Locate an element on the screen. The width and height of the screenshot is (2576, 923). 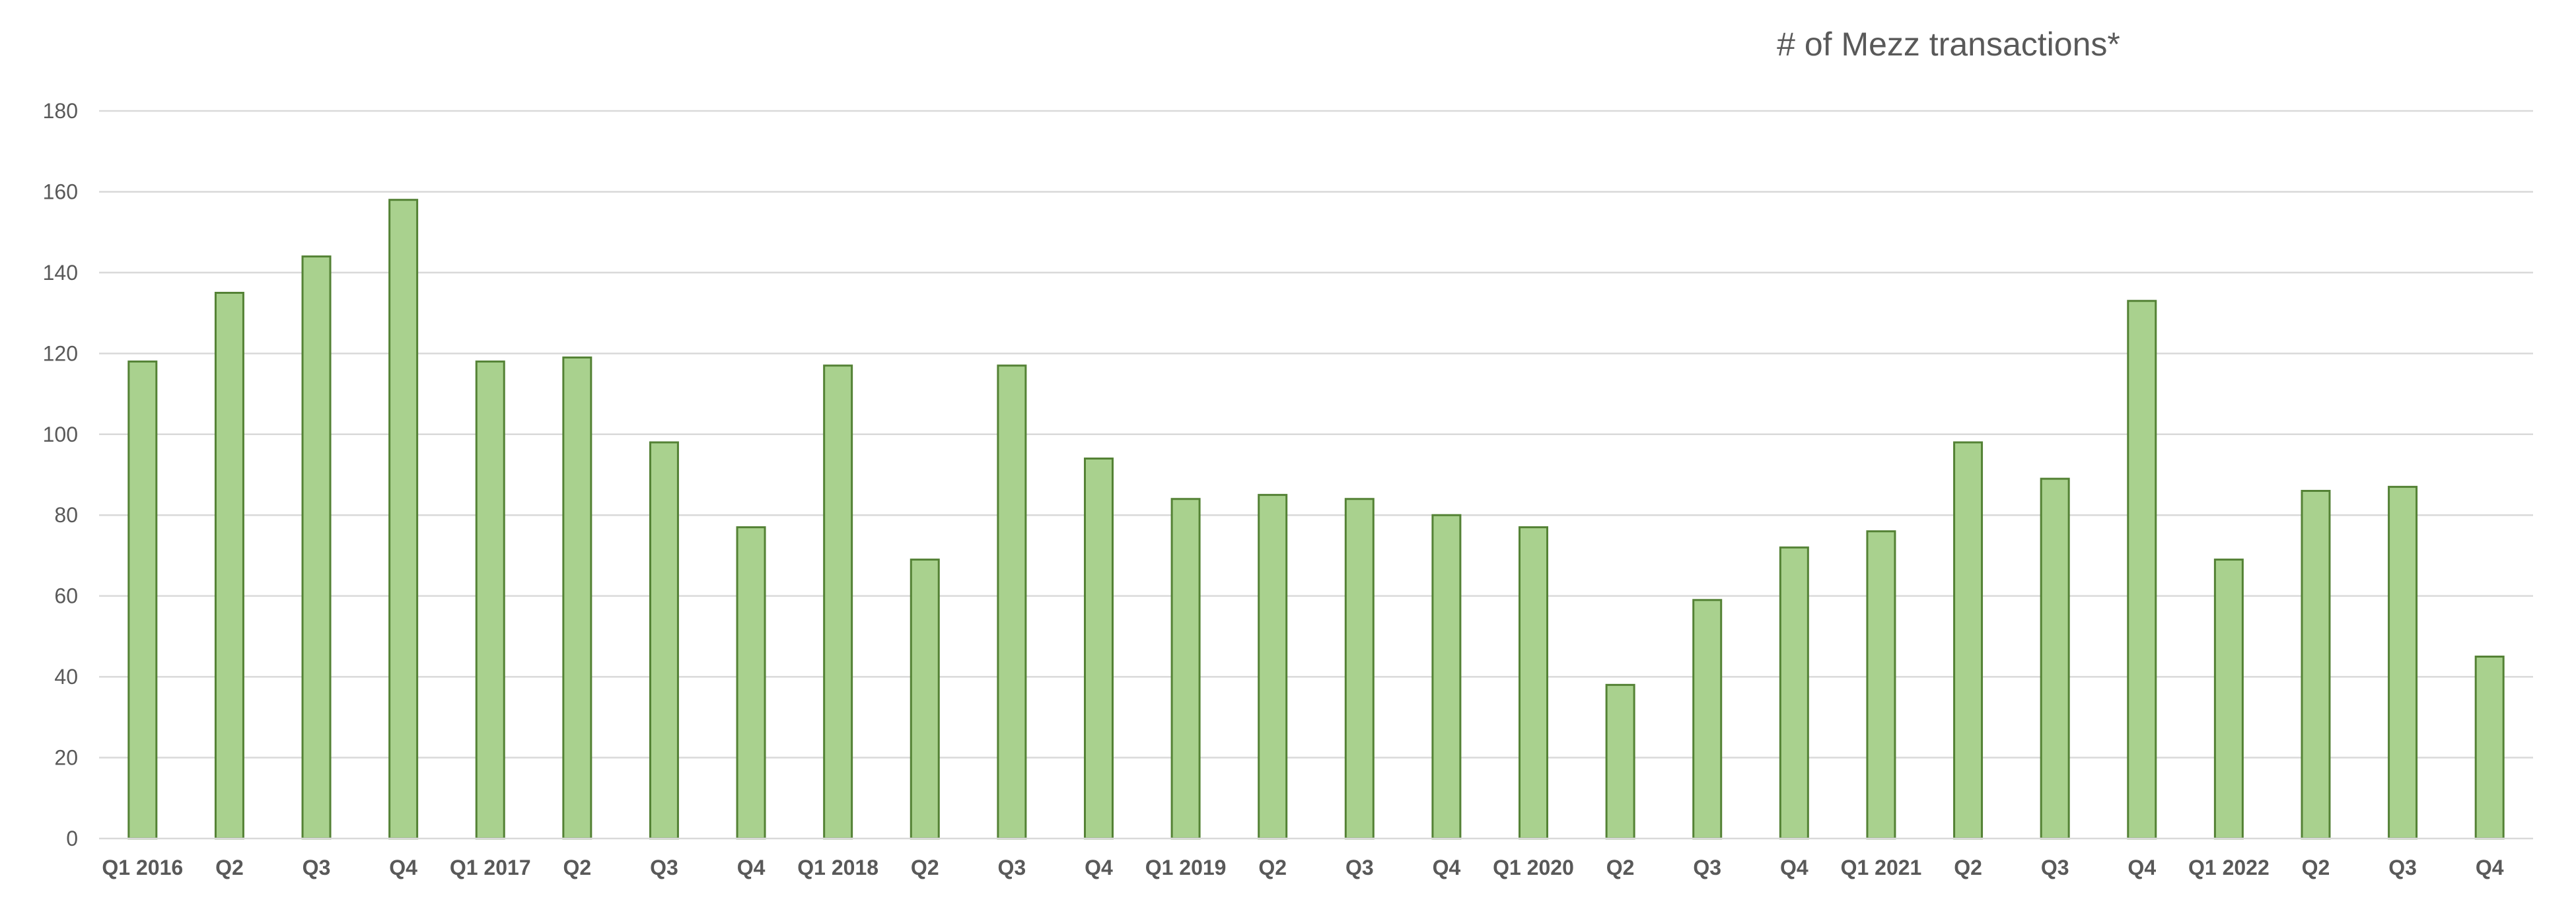
y-tick-label: 120 is located at coordinates (60, 353).